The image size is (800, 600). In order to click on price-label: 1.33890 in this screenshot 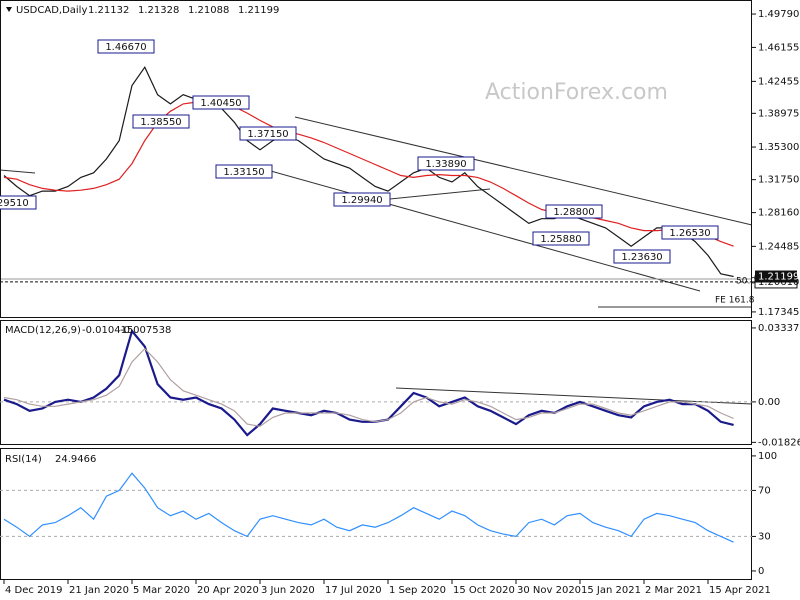, I will do `click(445, 164)`.